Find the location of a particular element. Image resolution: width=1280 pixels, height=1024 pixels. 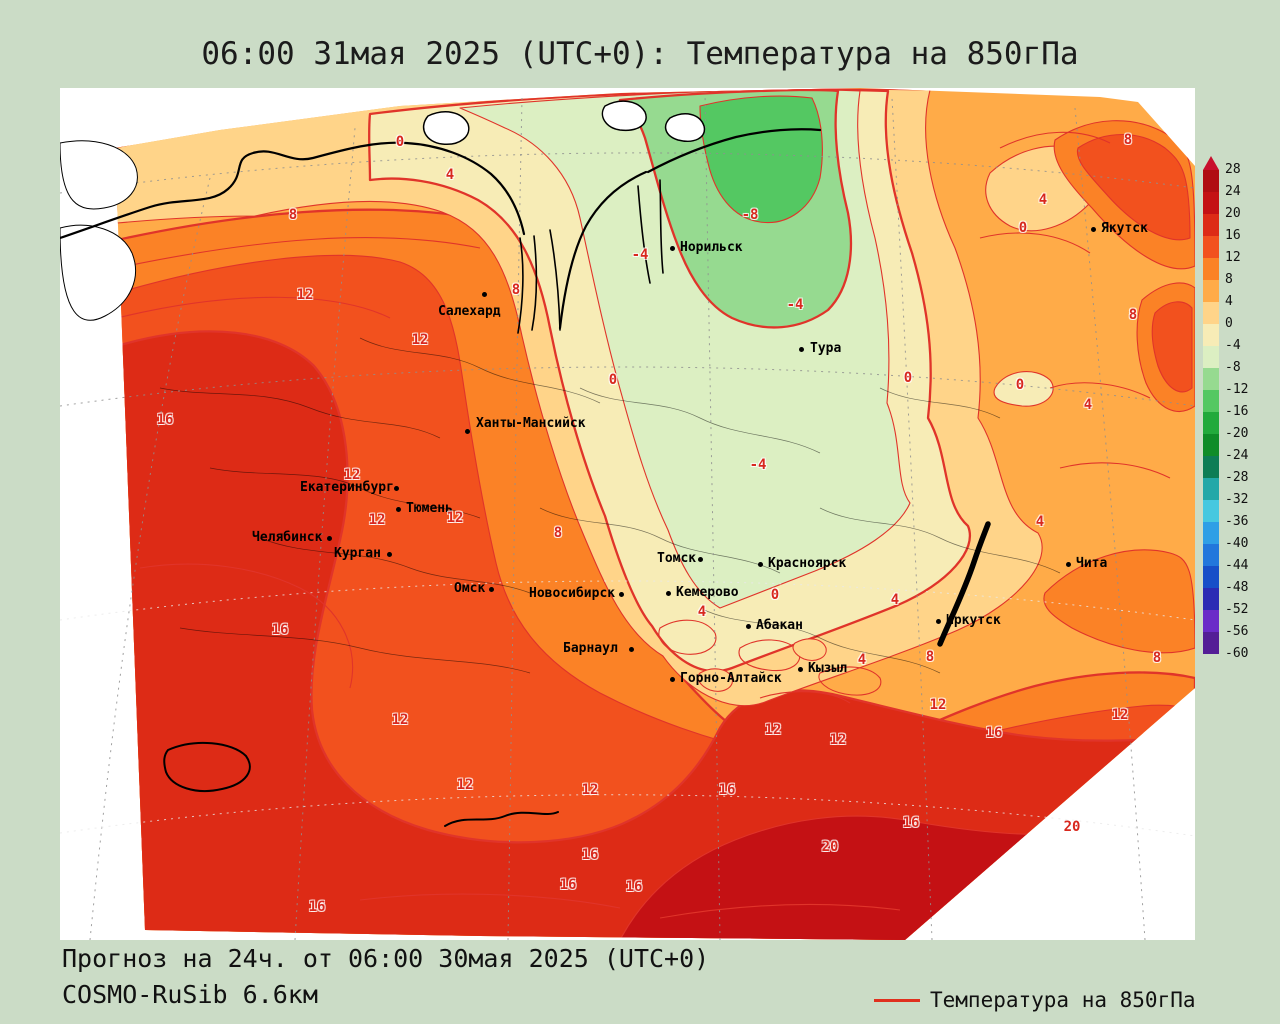

colorbar-tick: -40 is located at coordinates (1237, 543).